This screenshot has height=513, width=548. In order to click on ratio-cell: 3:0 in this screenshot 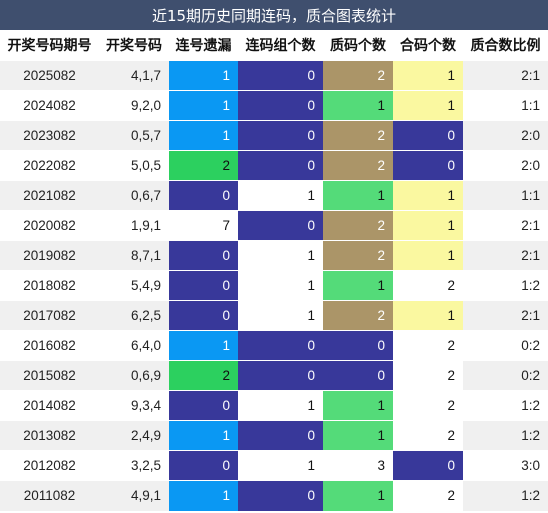, I will do `click(505, 465)`.